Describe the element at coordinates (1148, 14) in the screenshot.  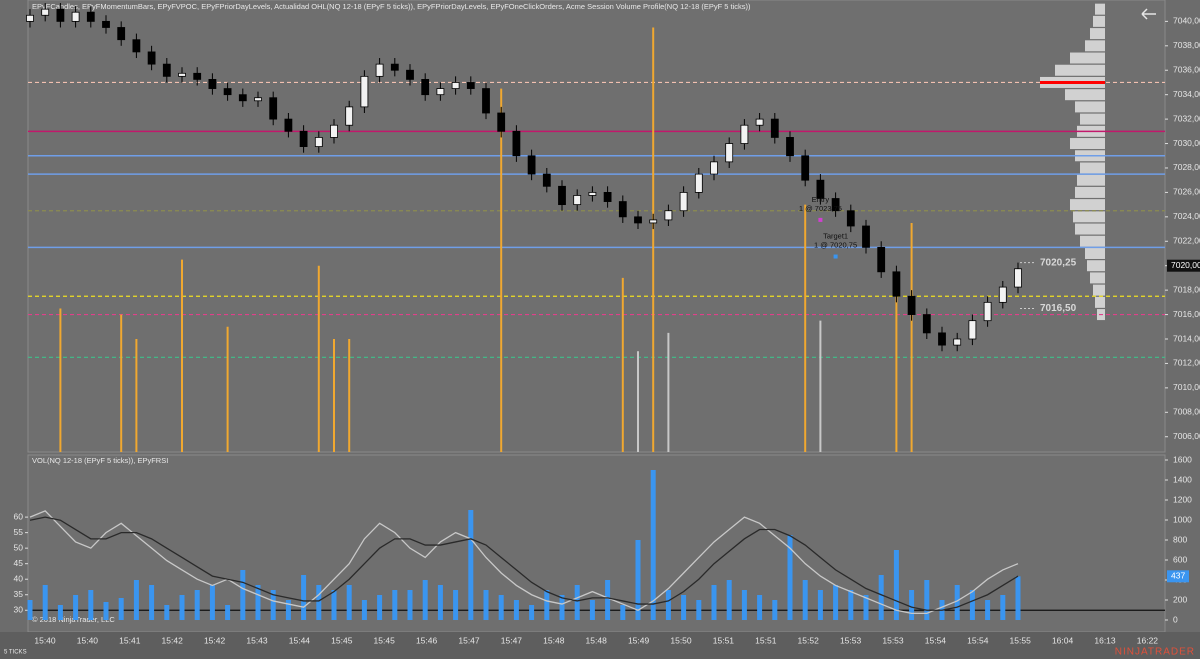
I see `back-button` at that location.